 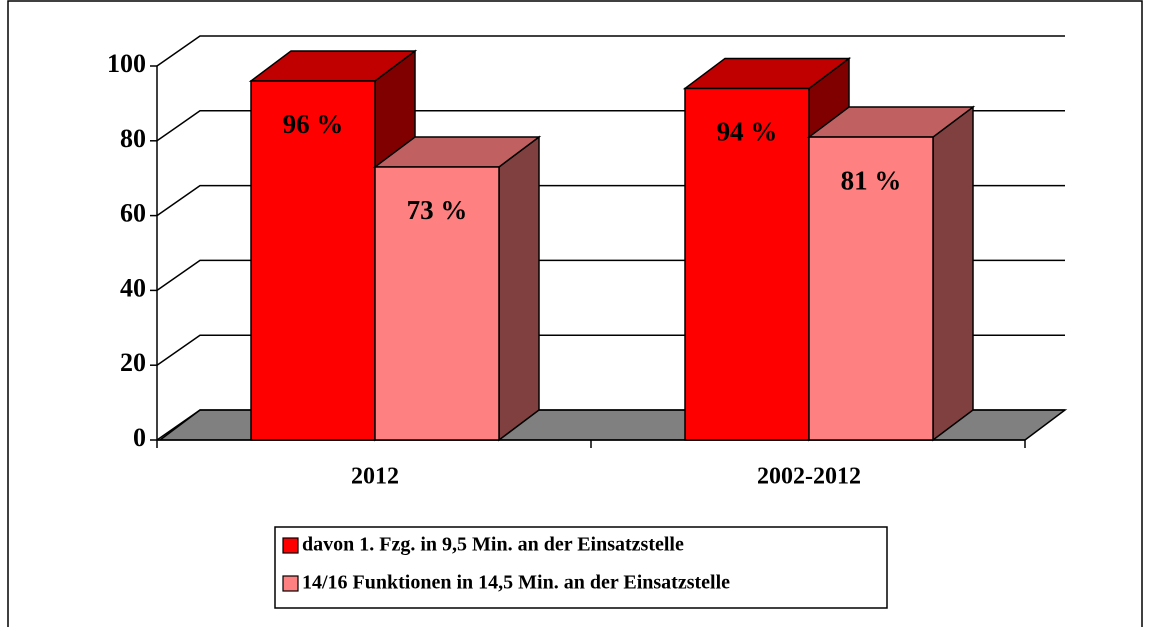 I want to click on y-tick-label: 40, so click(x=133, y=287).